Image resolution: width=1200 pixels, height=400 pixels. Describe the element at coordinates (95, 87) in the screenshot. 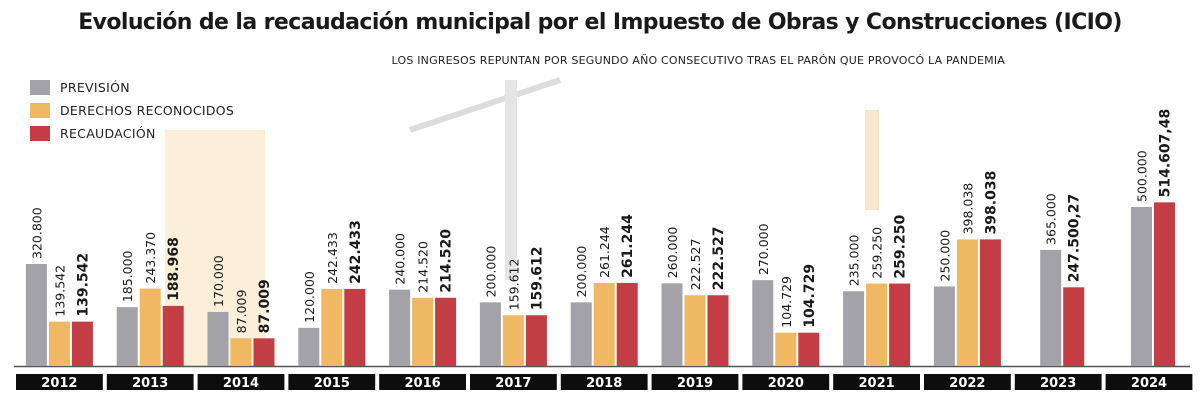

I see `legend-label: PREVISIÓN` at that location.